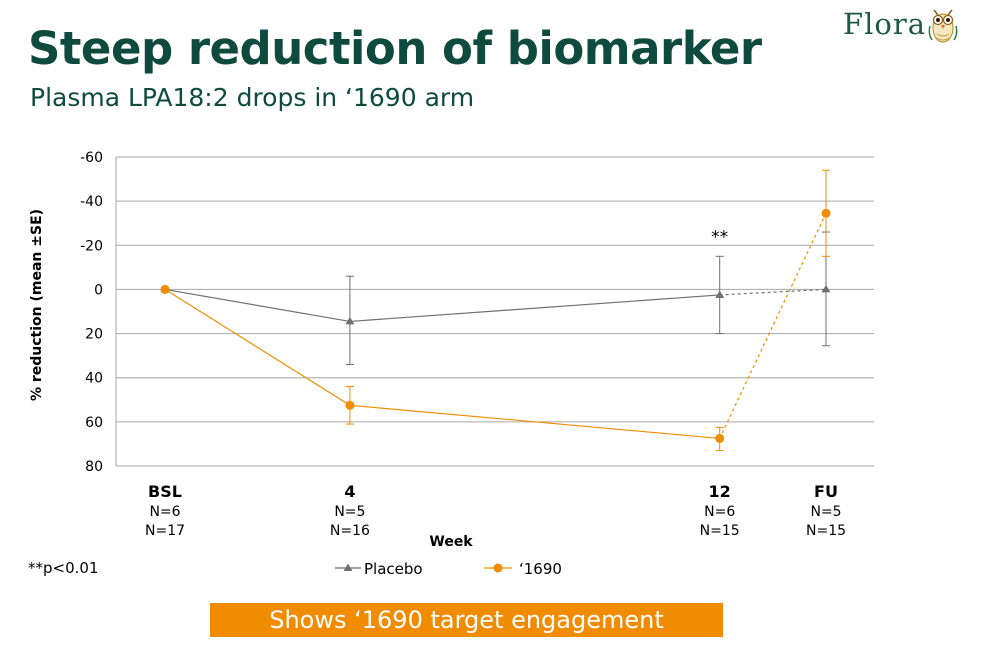 Image resolution: width=982 pixels, height=653 pixels. What do you see at coordinates (448, 569) in the screenshot?
I see `legend: Placebo ‘1690` at bounding box center [448, 569].